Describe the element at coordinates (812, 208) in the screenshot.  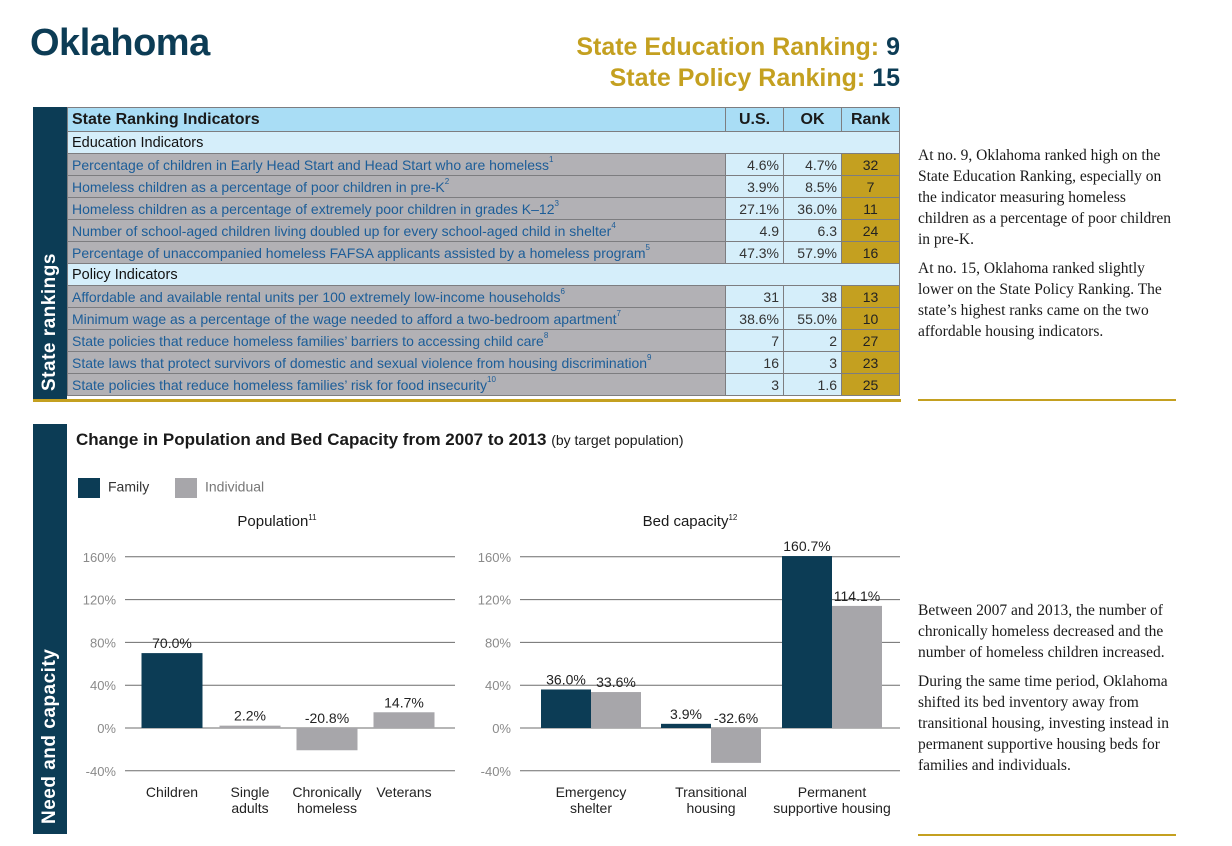
I see `ok-value: 36.0%` at that location.